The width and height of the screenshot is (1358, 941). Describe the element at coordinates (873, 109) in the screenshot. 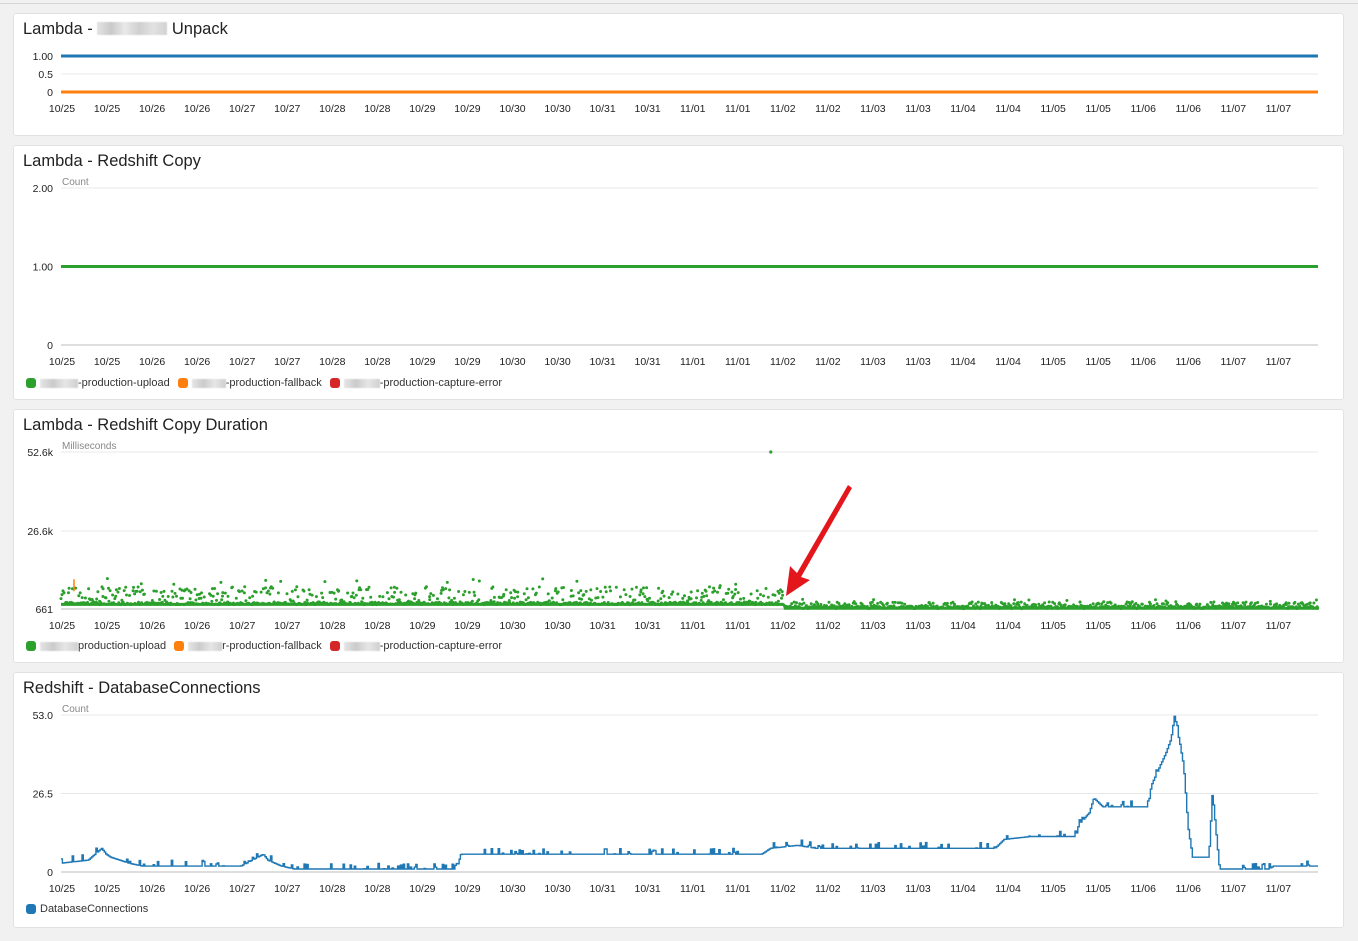

I see `x-tick-label: 11/03` at that location.